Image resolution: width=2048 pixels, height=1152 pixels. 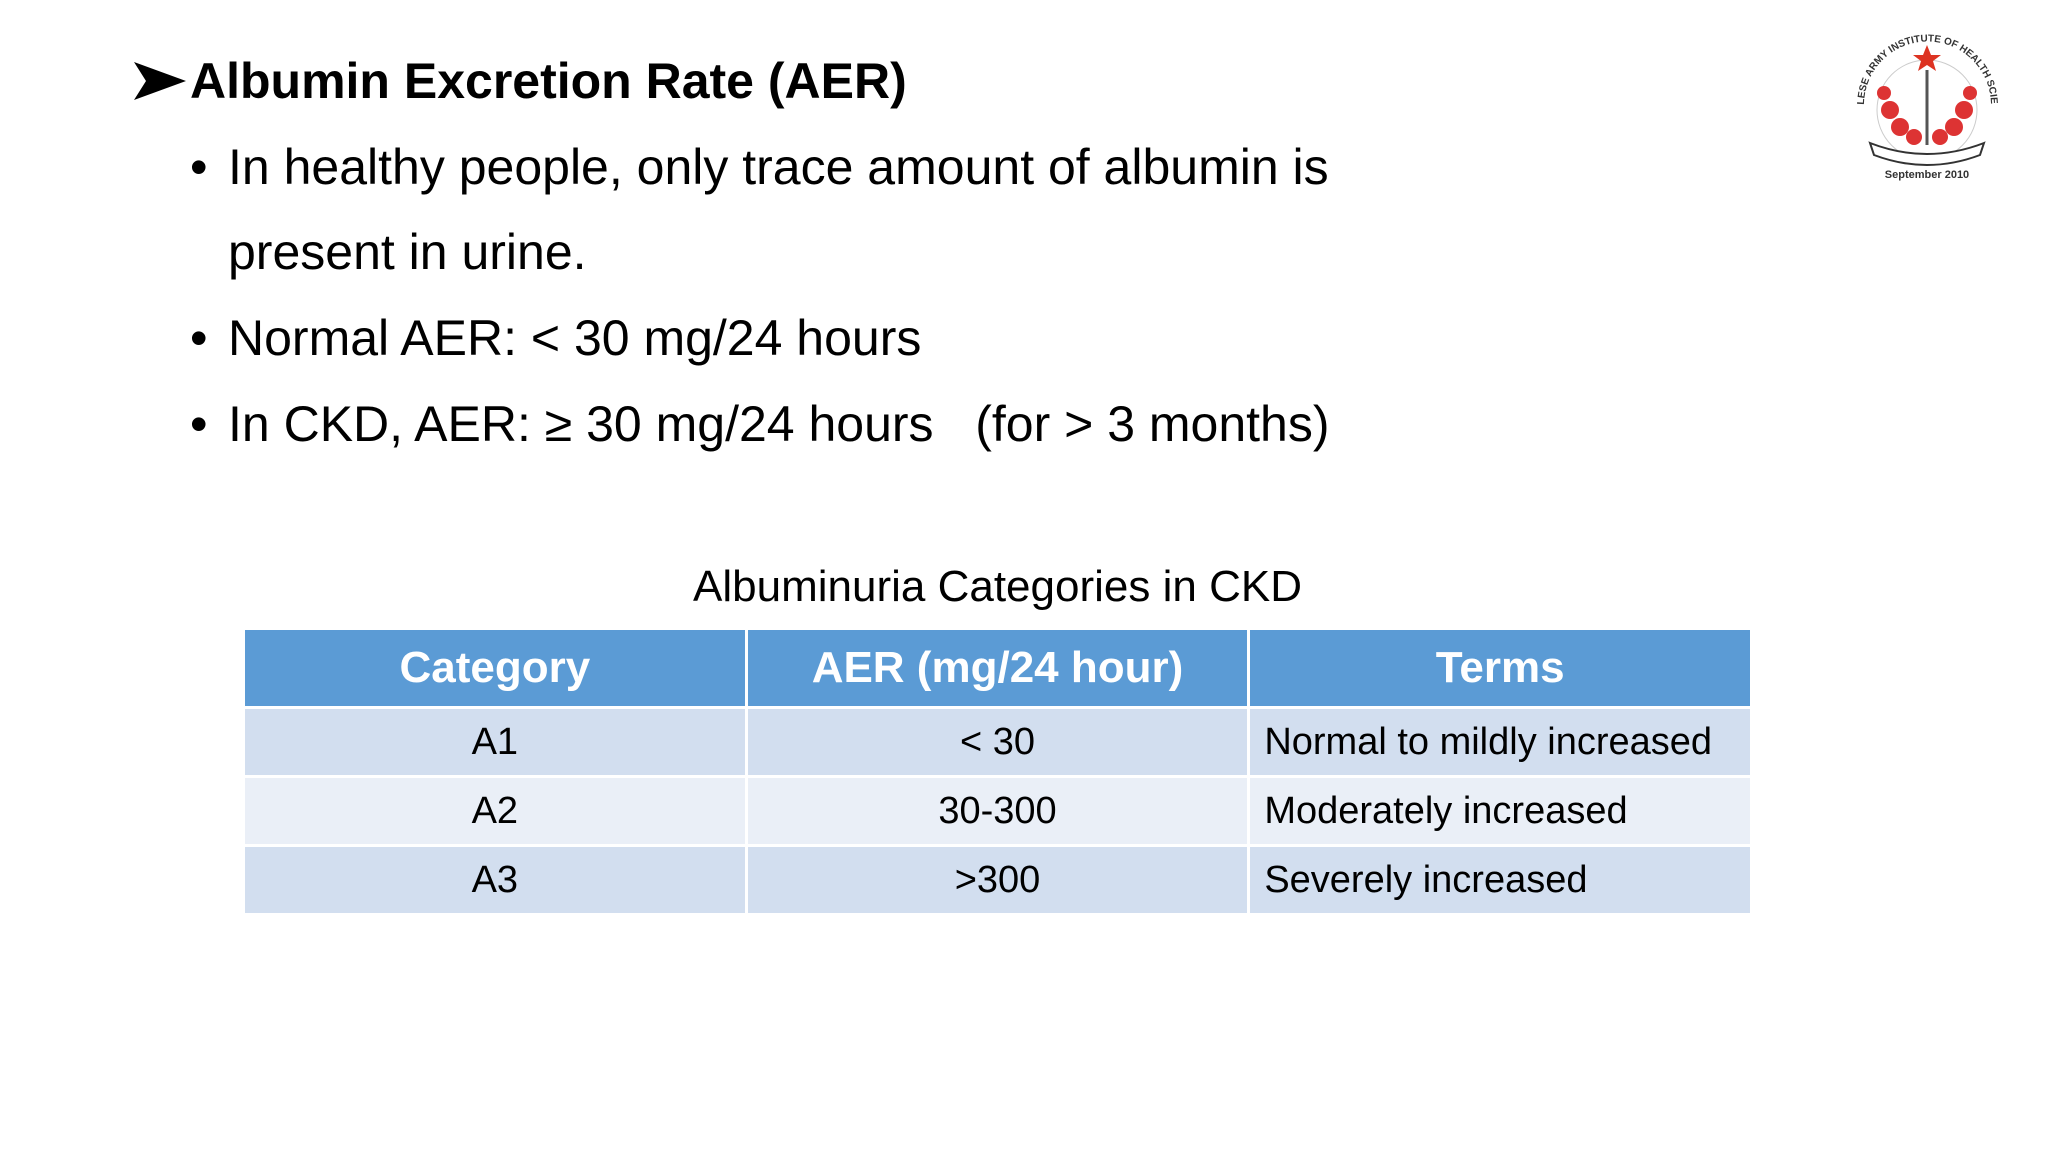 I want to click on cell: A2, so click(x=495, y=811).